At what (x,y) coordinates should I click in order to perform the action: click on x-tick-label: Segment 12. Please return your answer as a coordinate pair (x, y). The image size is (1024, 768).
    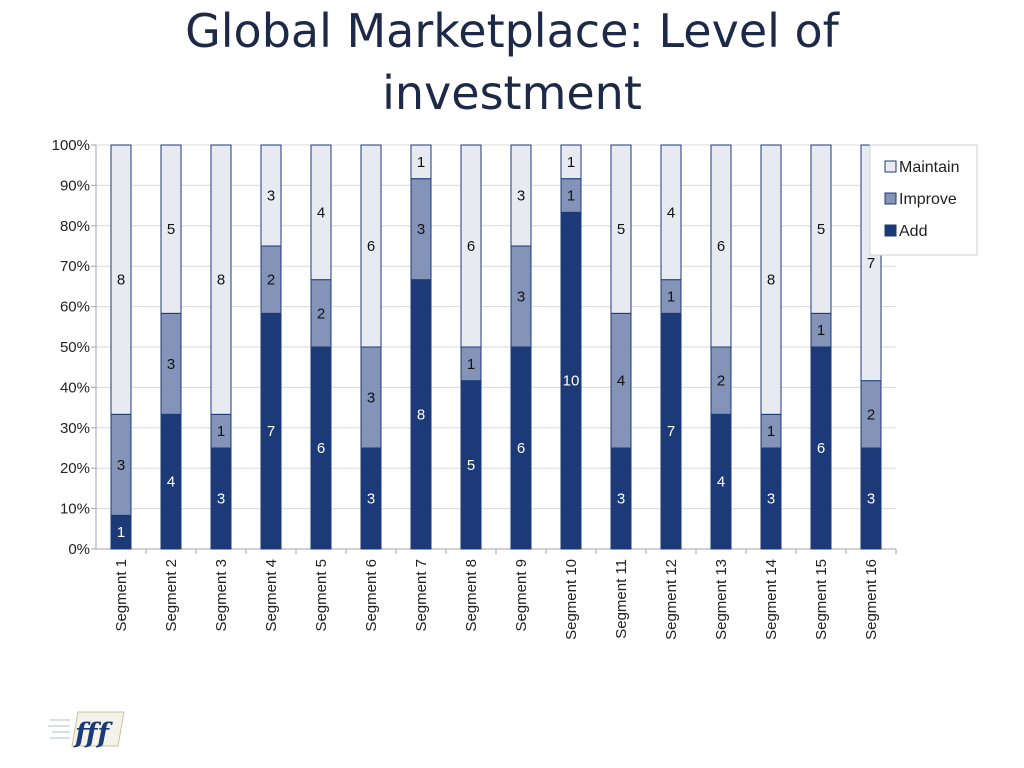
    Looking at the image, I should click on (671, 599).